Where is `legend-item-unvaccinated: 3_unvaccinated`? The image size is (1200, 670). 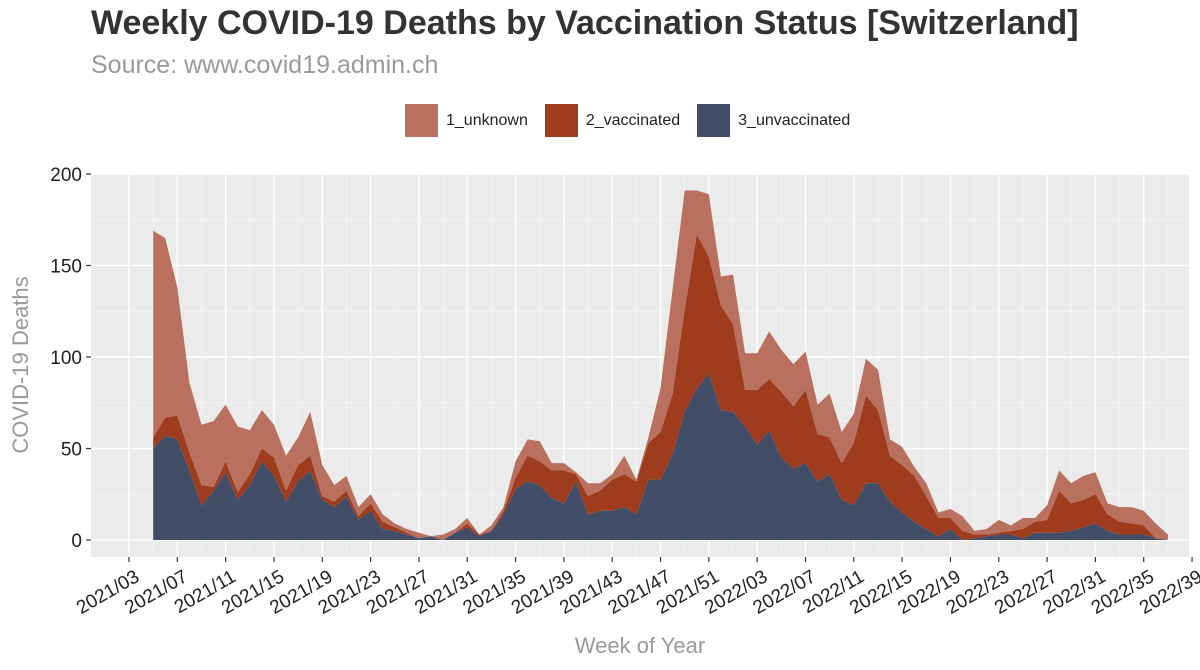
legend-item-unvaccinated: 3_unvaccinated is located at coordinates (773, 120).